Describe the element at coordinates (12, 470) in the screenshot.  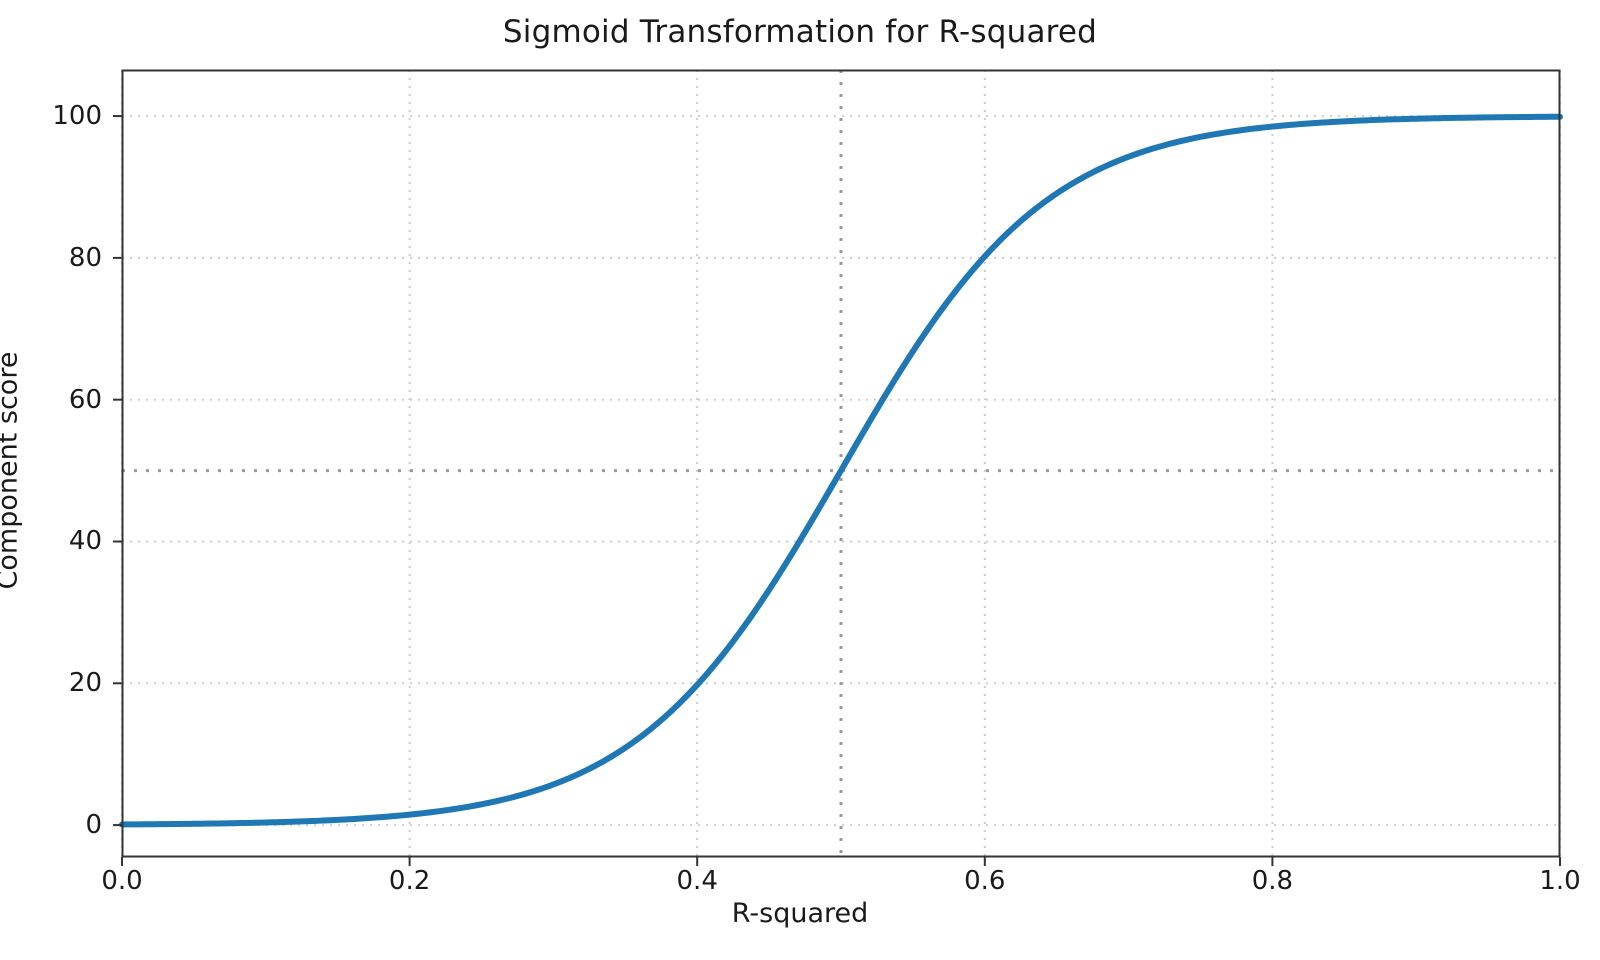
I see `y-axis-label: Component score` at that location.